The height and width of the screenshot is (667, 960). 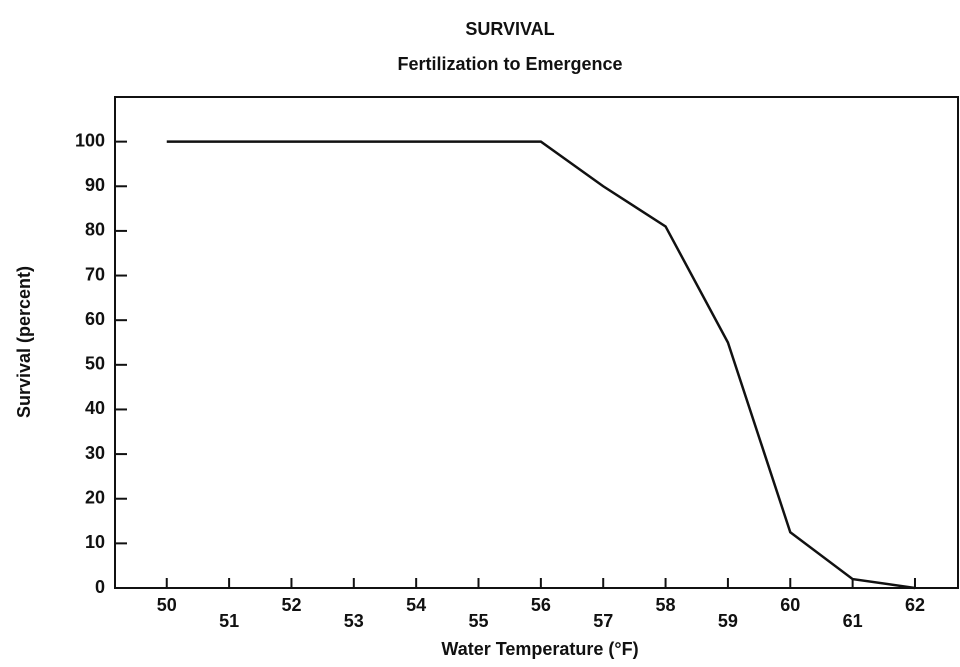 I want to click on y-tick-label: 80, so click(x=95, y=230).